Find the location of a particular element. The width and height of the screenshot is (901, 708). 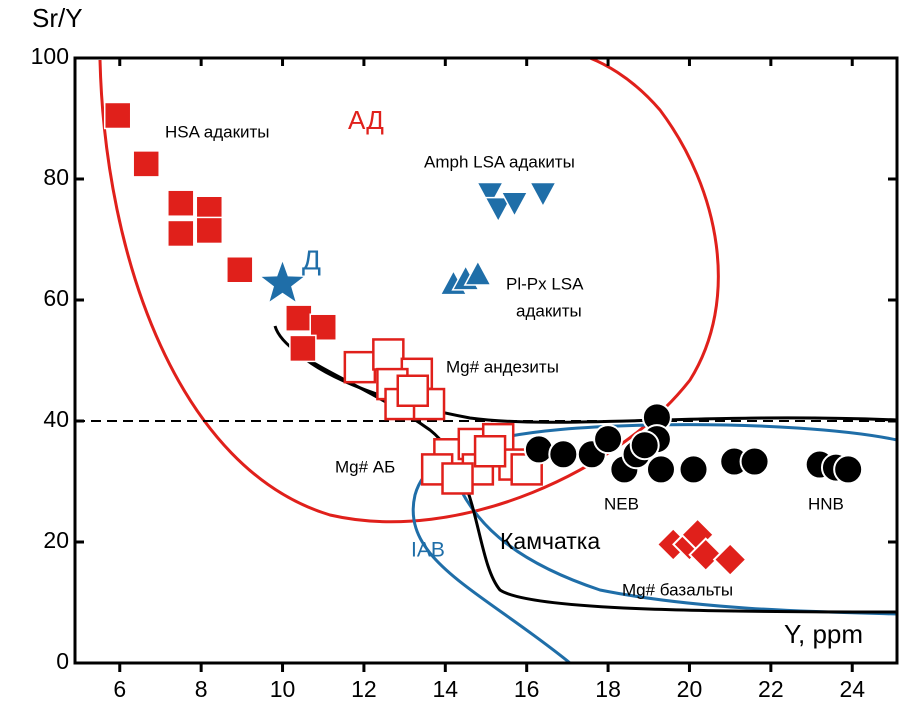

annotation: АД is located at coordinates (366, 120).